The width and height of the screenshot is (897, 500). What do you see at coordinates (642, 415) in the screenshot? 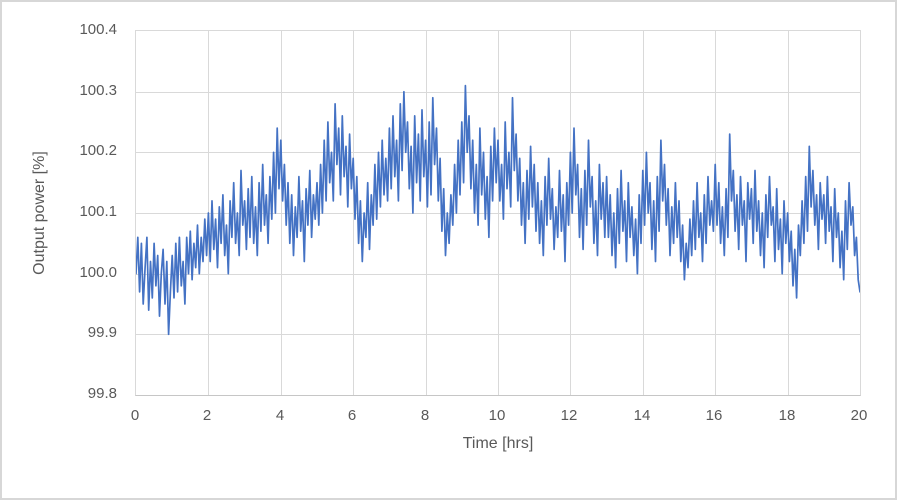
I see `x-tick-label: 14` at bounding box center [642, 415].